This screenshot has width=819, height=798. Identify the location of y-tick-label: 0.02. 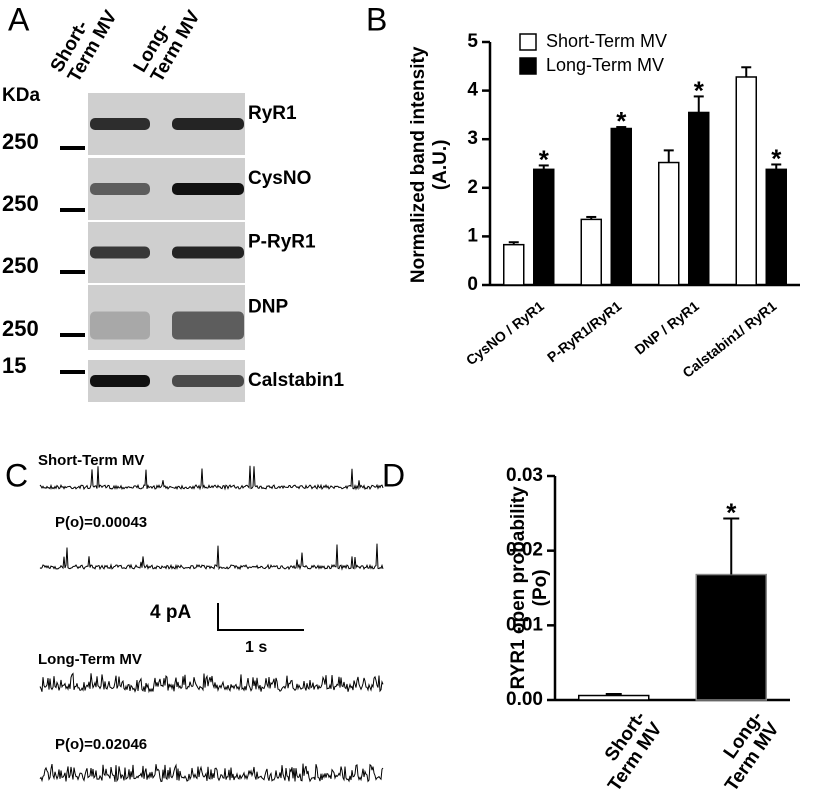
(524, 550).